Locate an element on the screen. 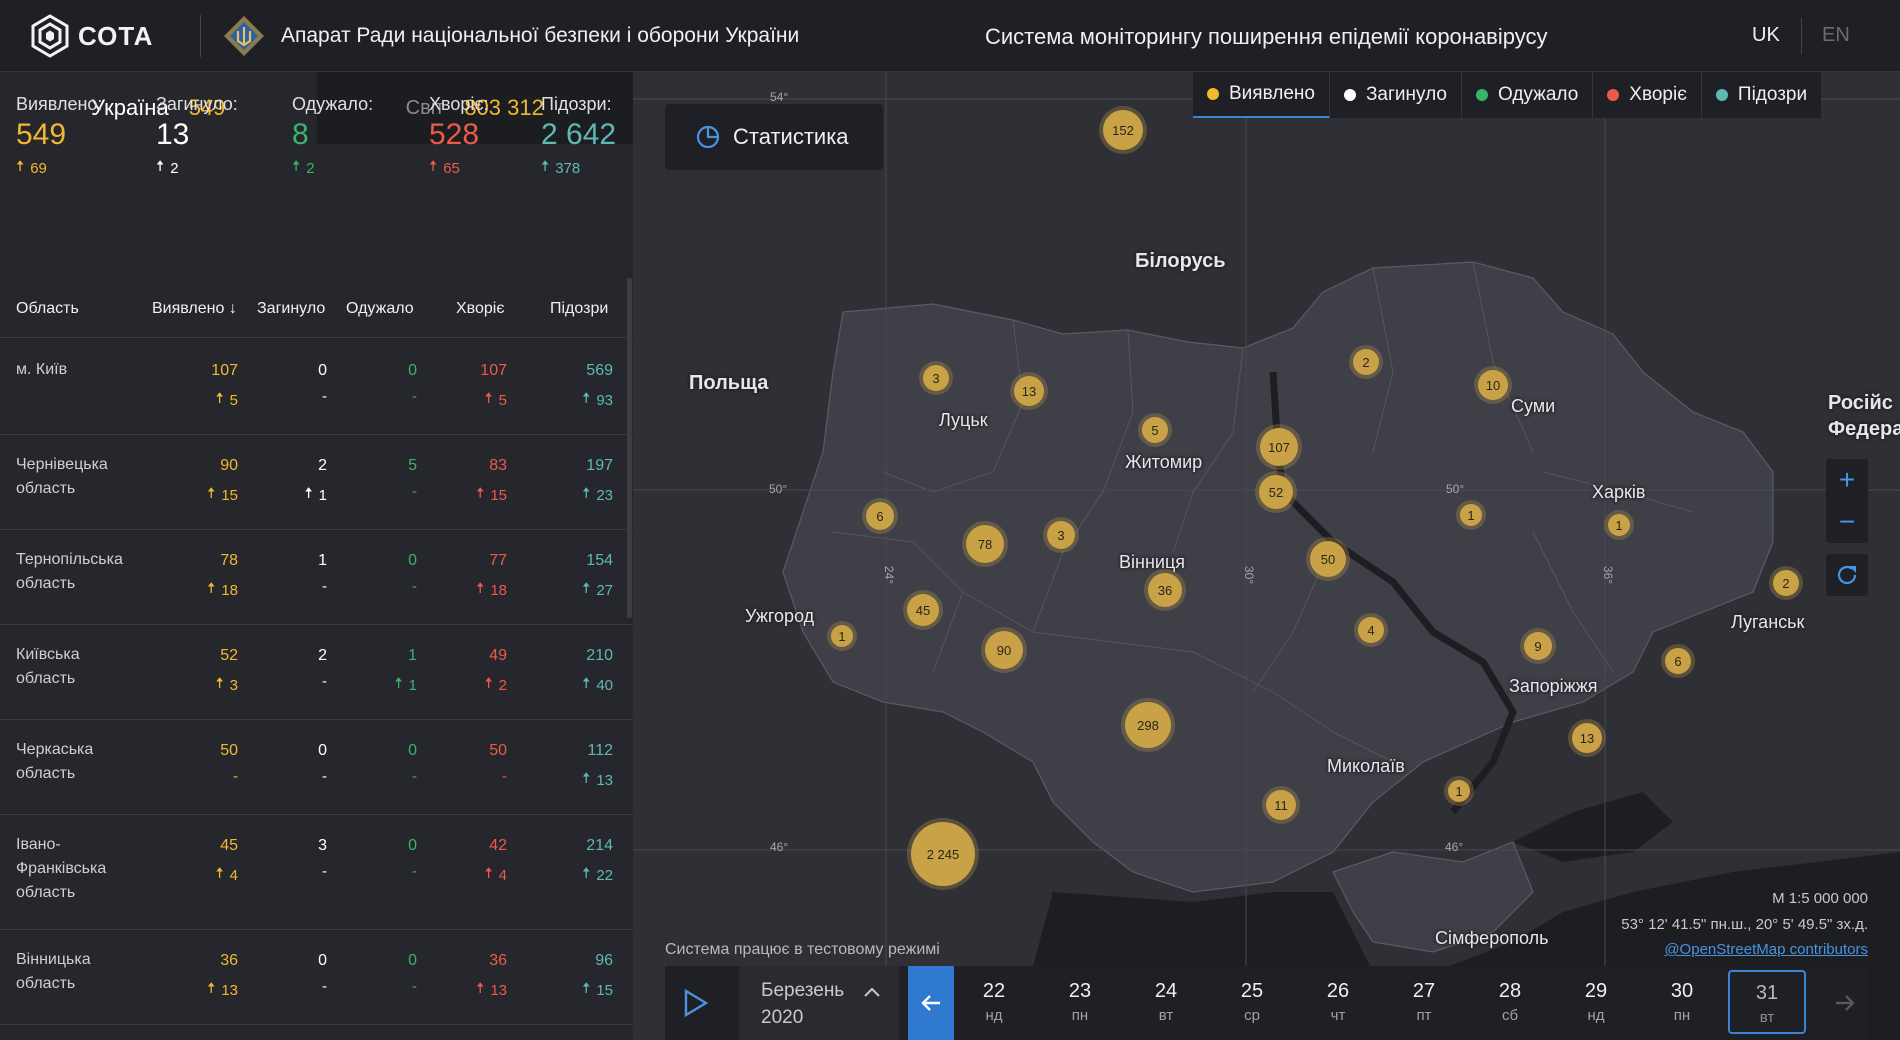 The image size is (1900, 1040). case-cluster-marker: 298 is located at coordinates (1148, 725).